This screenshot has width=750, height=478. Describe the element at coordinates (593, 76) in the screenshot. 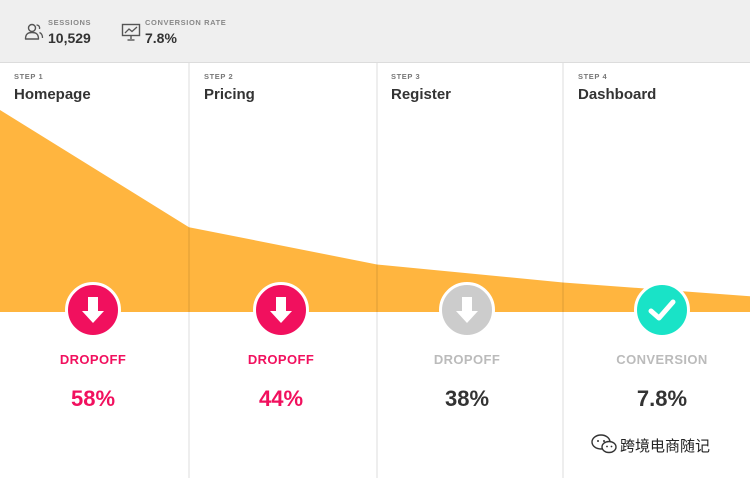

I see `step-4-label: STEP 4` at that location.